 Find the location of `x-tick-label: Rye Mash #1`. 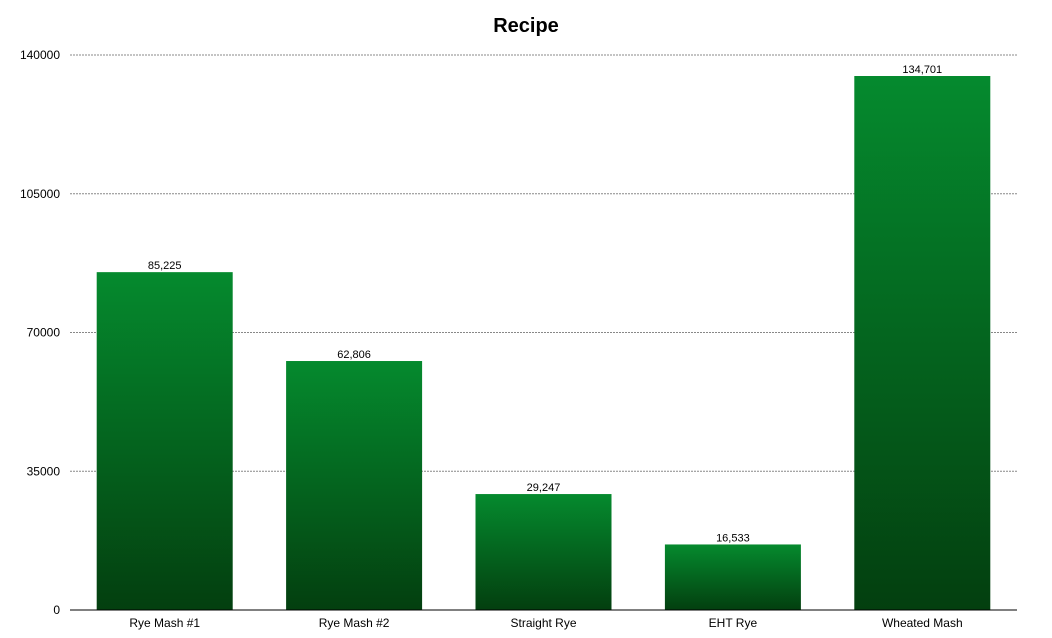

x-tick-label: Rye Mash #1 is located at coordinates (164, 623).